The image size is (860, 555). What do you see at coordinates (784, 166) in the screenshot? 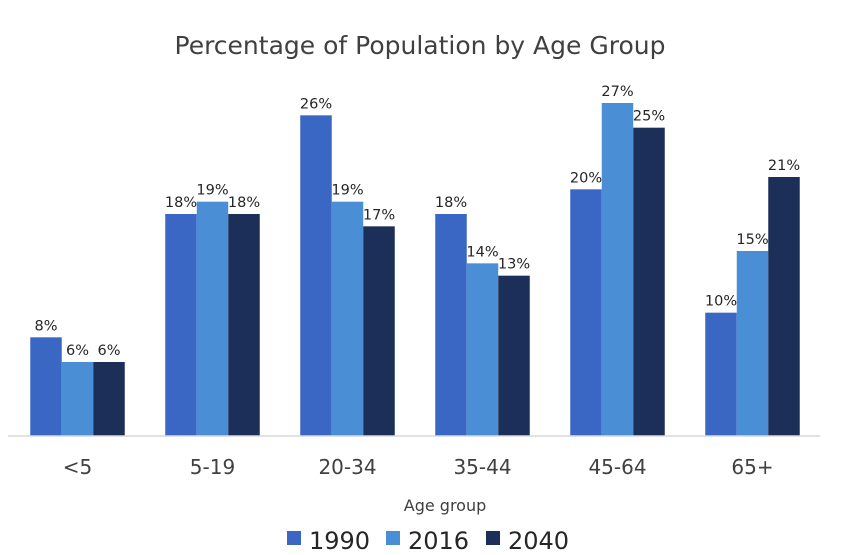
I see `data-label-2040-65: 21%` at bounding box center [784, 166].